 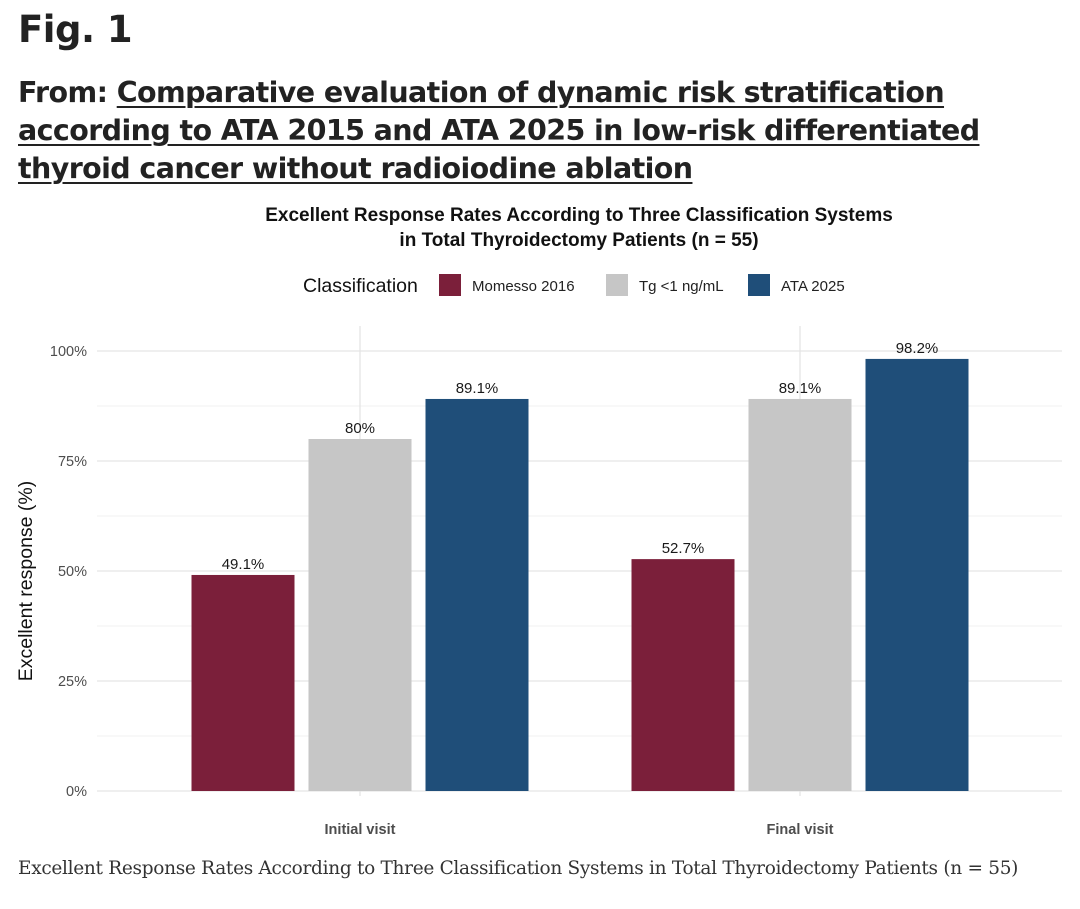 I want to click on bar-tg-1-ng-ml-final-visit, so click(x=800, y=594).